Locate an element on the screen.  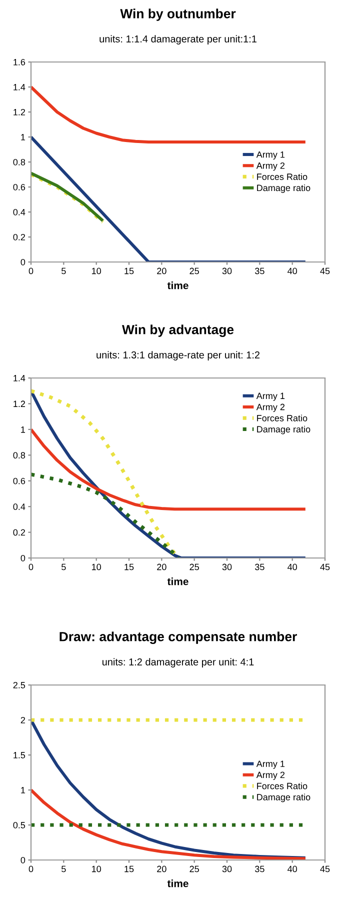
chart-subtitle: units: 1:2 damagerate per unit: 4:1 is located at coordinates (178, 663).